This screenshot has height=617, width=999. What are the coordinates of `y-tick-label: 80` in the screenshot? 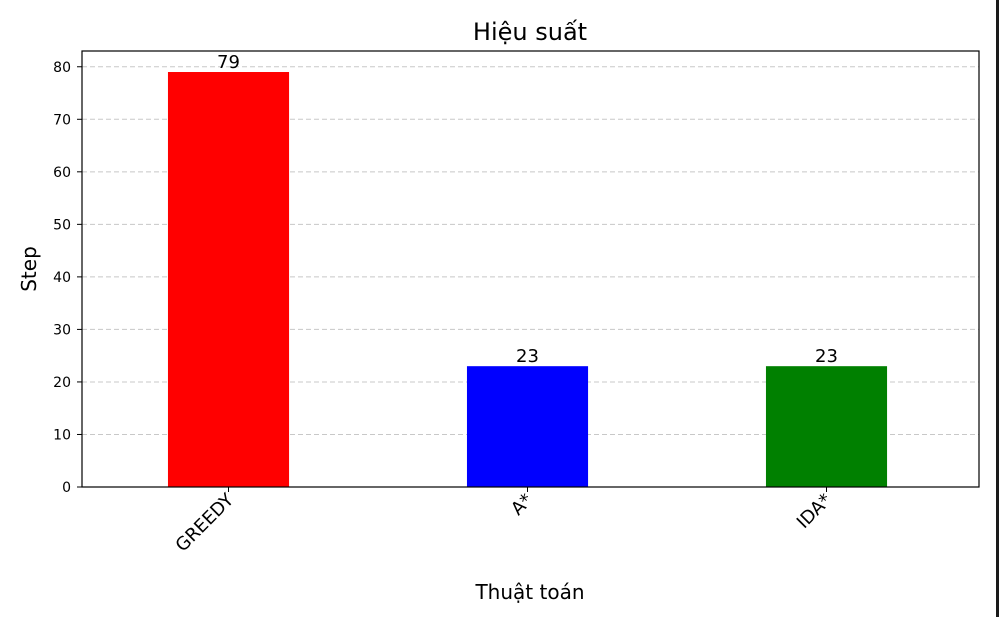 It's located at (62, 68).